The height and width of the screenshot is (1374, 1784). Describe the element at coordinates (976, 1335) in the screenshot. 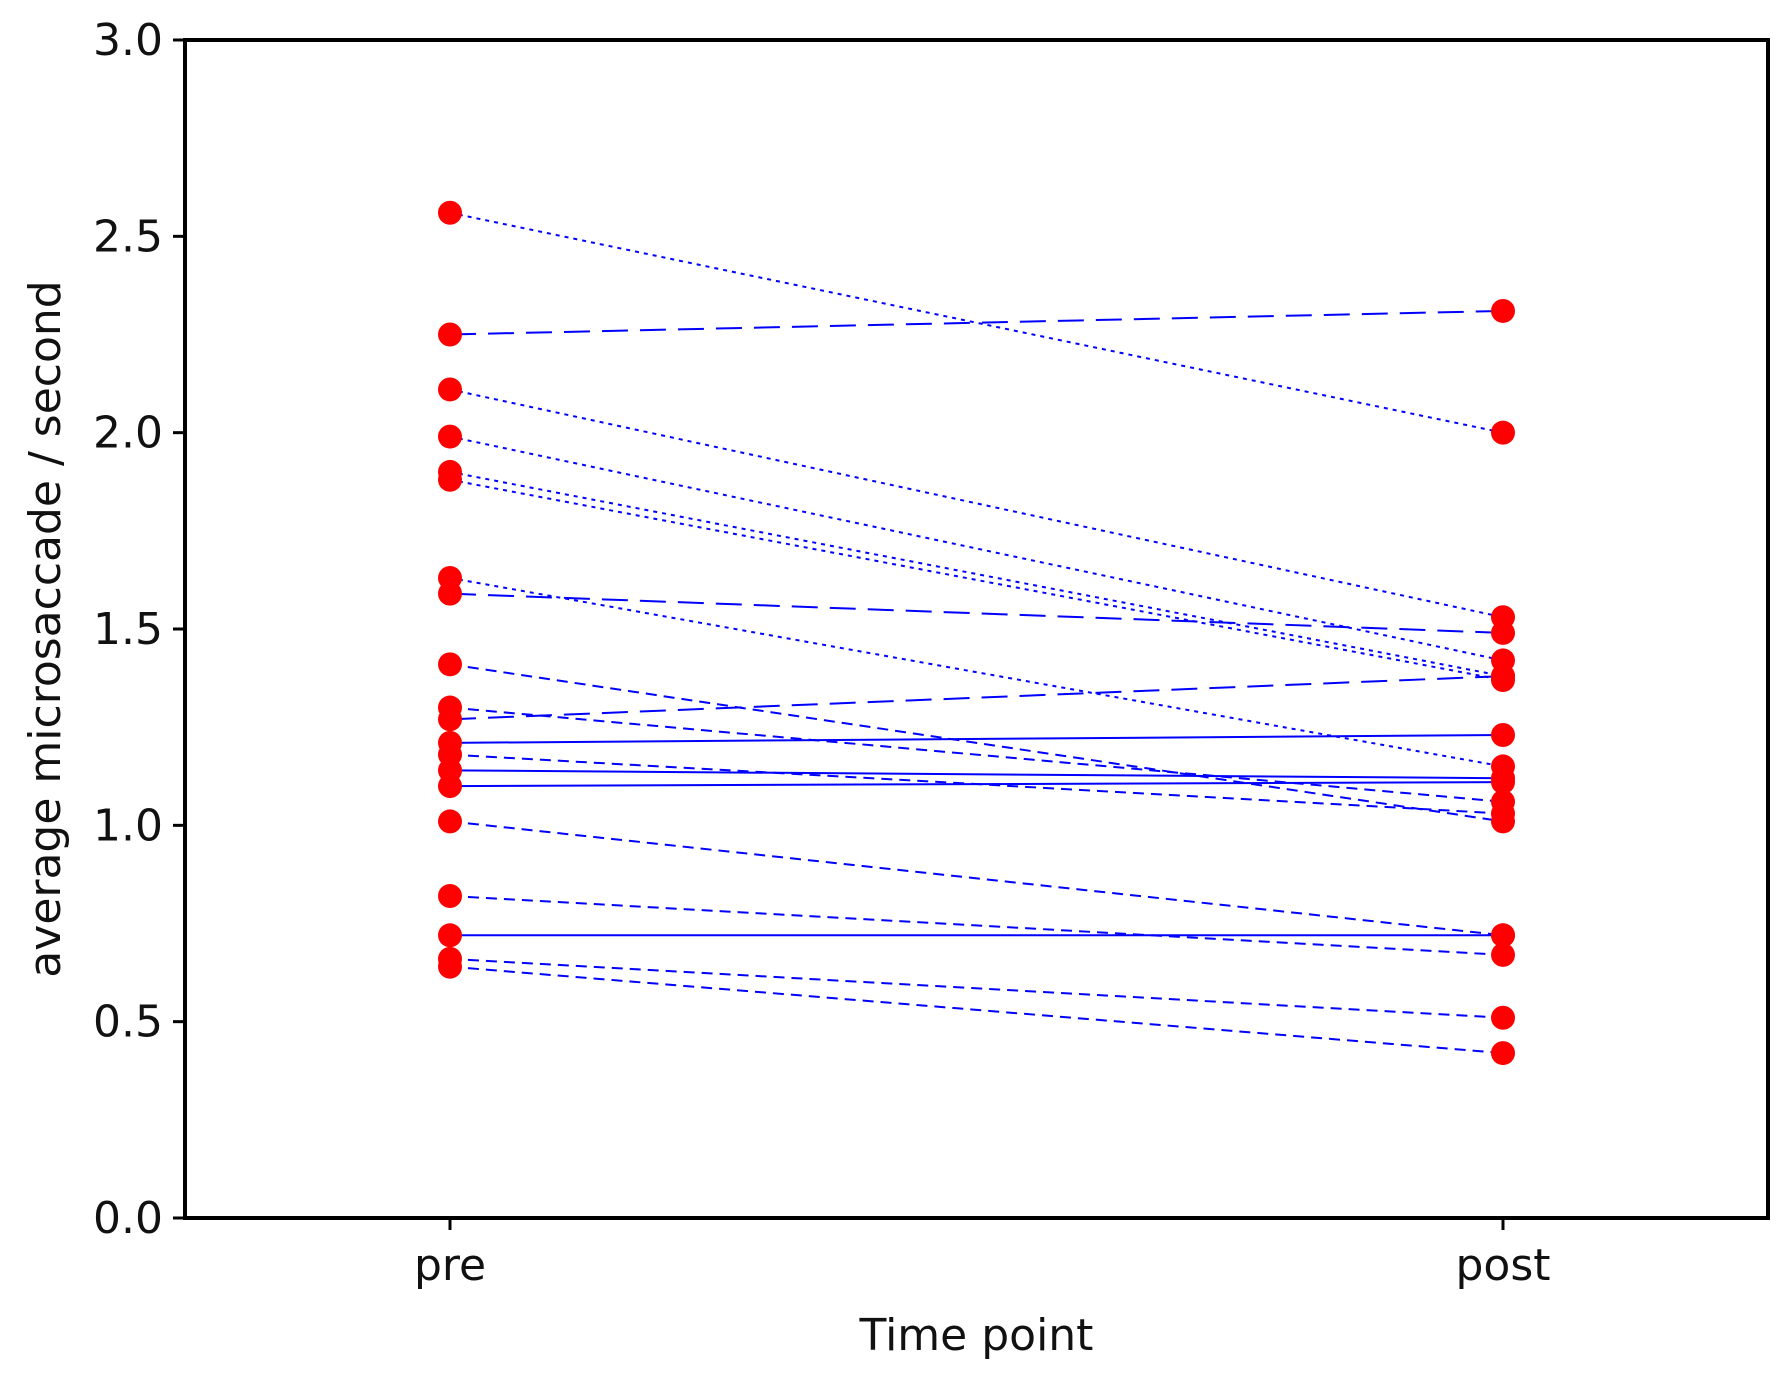

I see `x-axis-label: Time point` at that location.